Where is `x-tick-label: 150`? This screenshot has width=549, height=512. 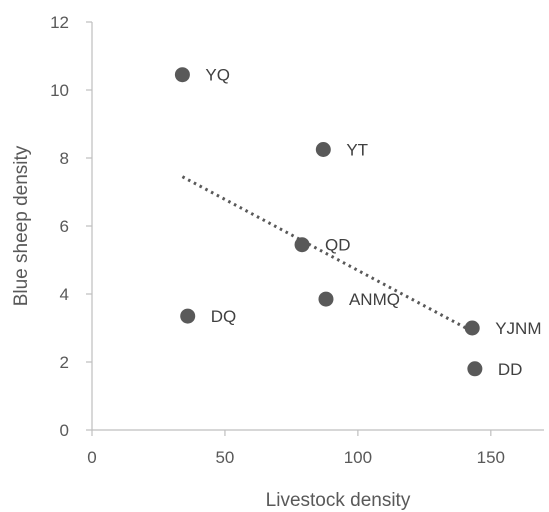
x-tick-label: 150 is located at coordinates (491, 457).